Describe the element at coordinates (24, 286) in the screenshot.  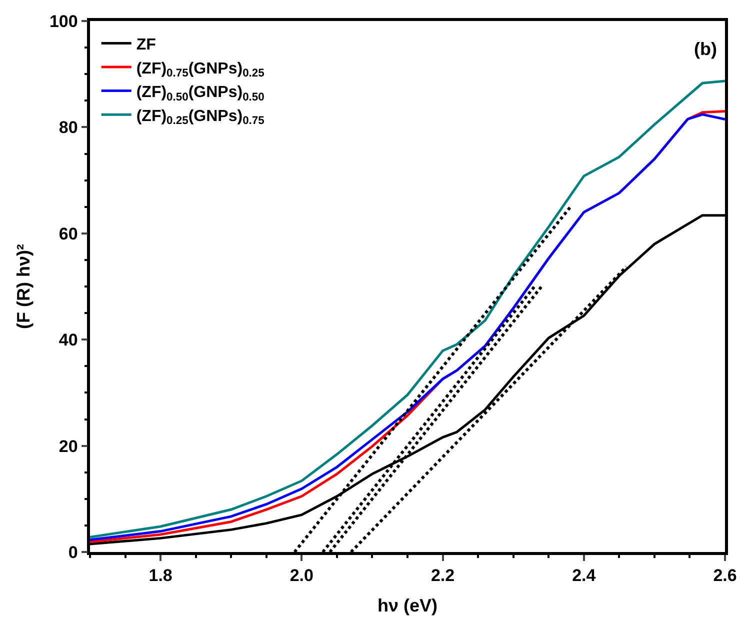
I see `y-axis-title: (F (R) hν)²` at that location.